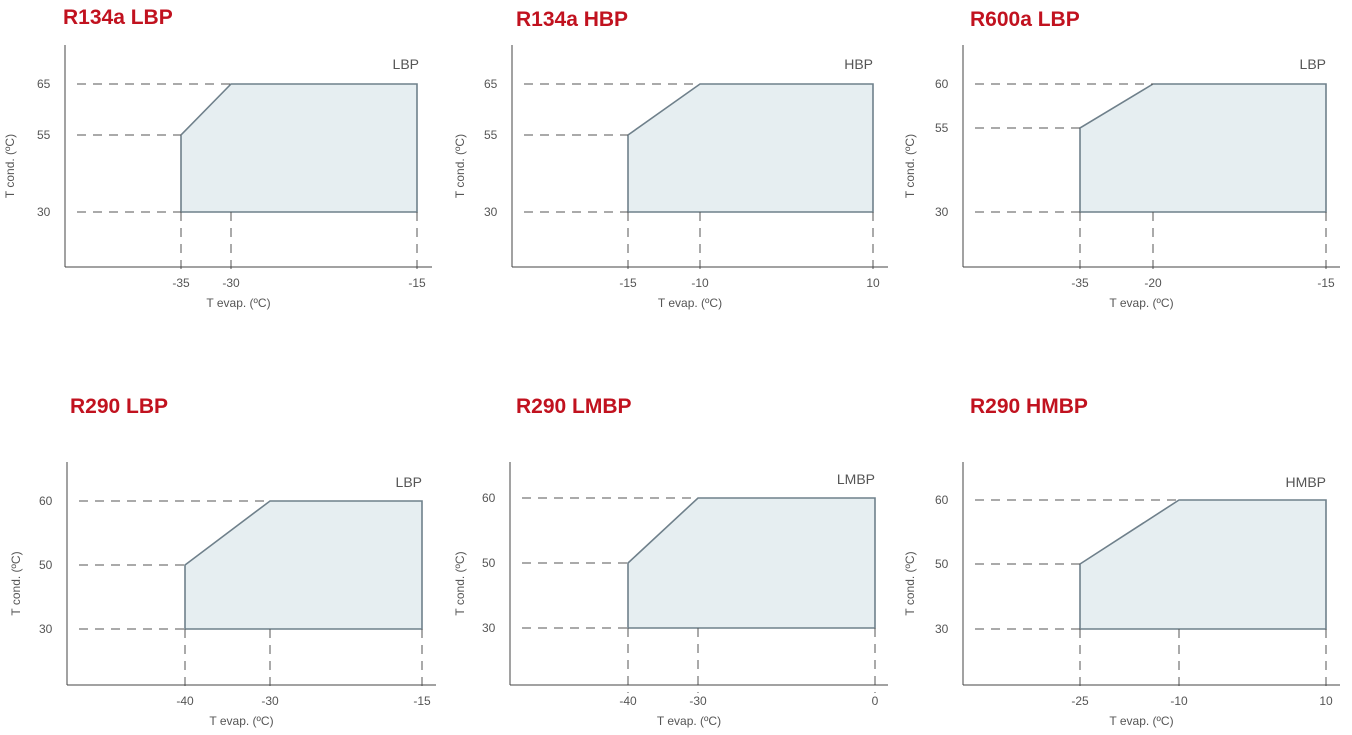 This screenshot has height=735, width=1352. What do you see at coordinates (1080, 701) in the screenshot?
I see `x-tick-label: -25` at bounding box center [1080, 701].